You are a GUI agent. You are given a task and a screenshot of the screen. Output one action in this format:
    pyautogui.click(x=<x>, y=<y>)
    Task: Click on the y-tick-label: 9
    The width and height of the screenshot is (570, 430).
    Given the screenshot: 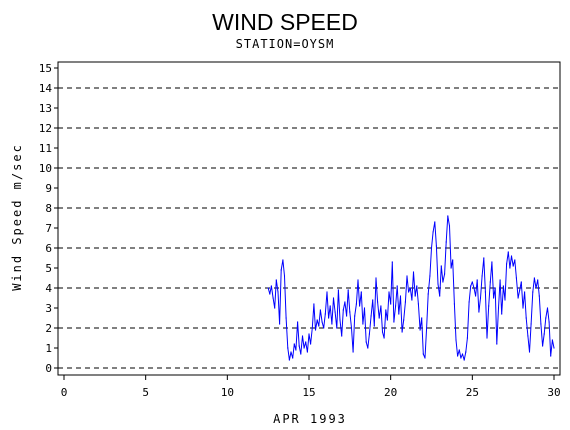 What is the action you would take?
    pyautogui.click(x=48, y=188)
    